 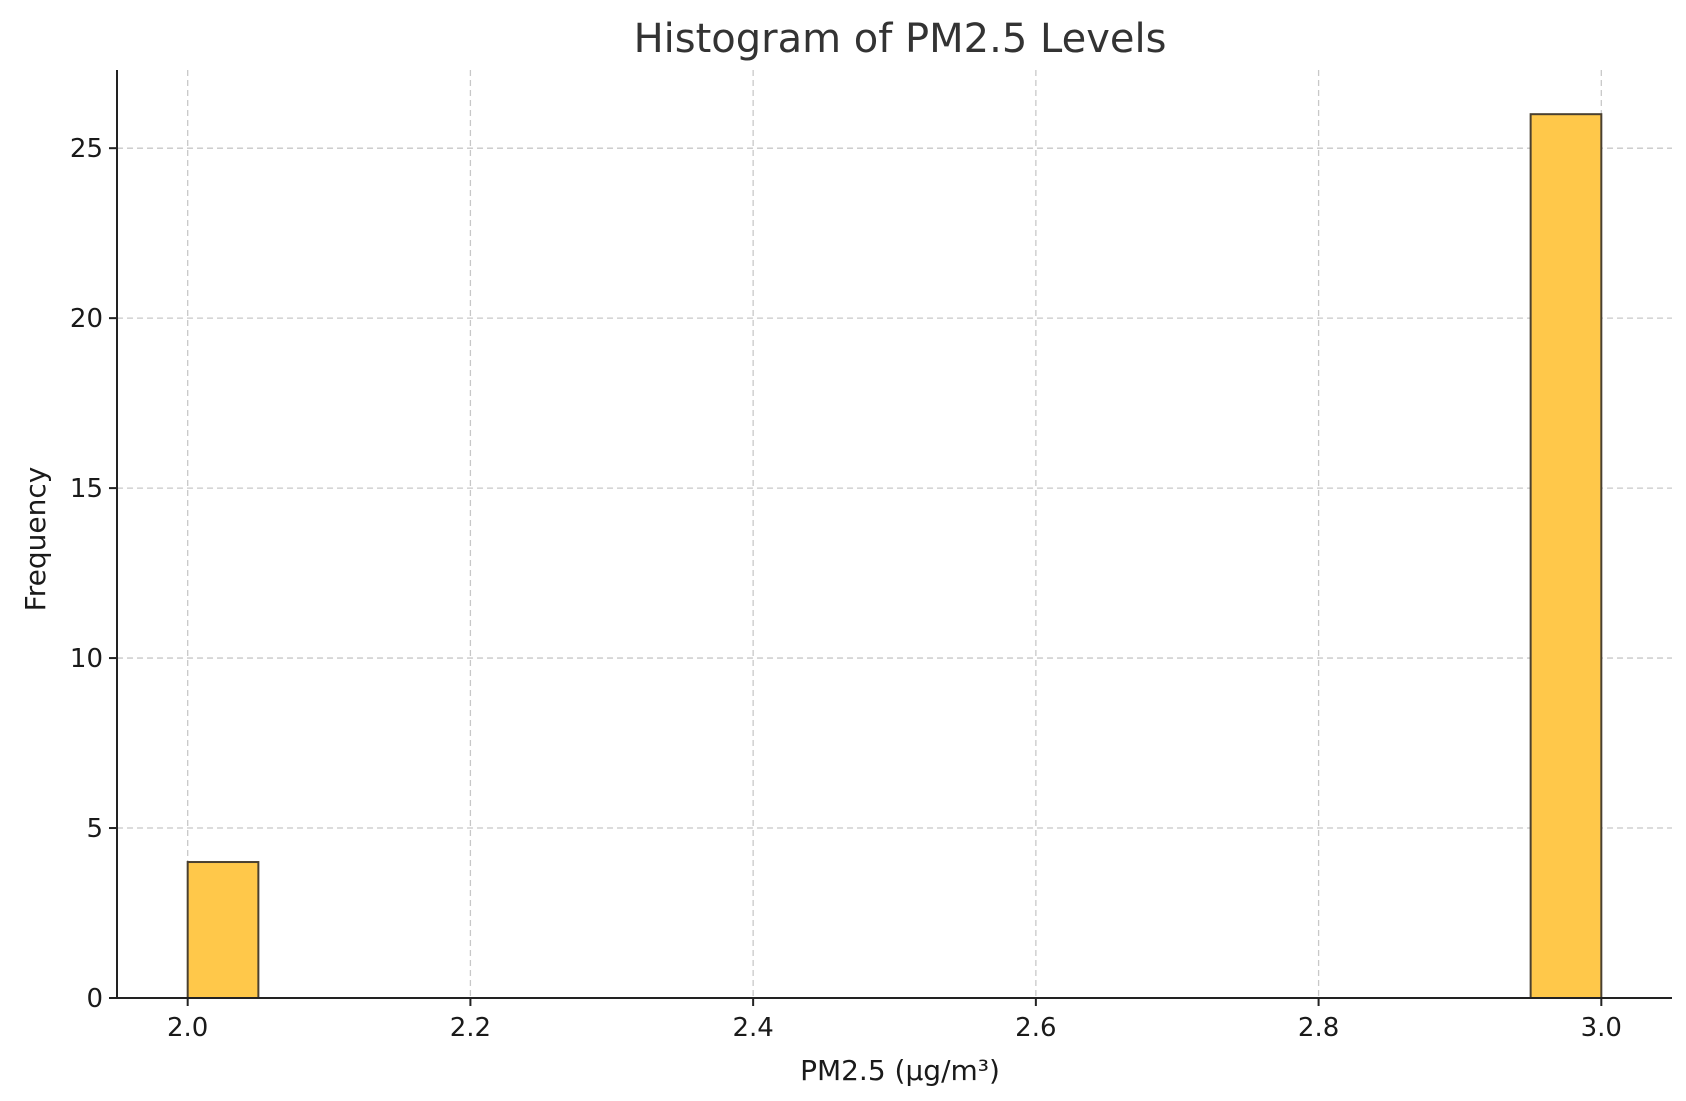 I want to click on y-tick-label: 25, so click(x=86, y=149).